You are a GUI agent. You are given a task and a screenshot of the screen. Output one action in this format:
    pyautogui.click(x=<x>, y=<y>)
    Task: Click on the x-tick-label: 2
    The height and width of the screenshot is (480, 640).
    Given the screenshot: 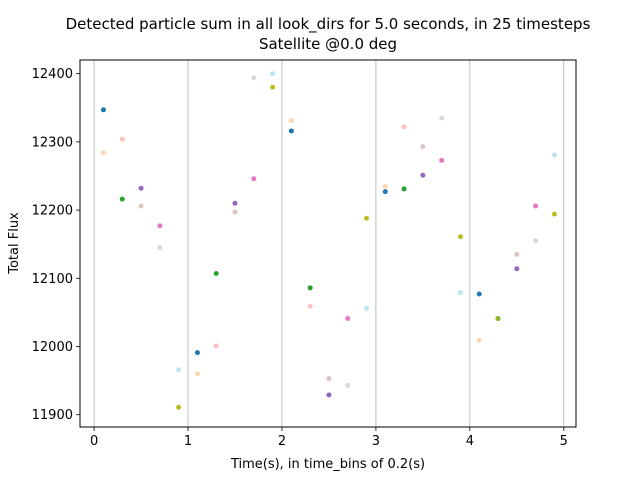 What is the action you would take?
    pyautogui.click(x=282, y=441)
    